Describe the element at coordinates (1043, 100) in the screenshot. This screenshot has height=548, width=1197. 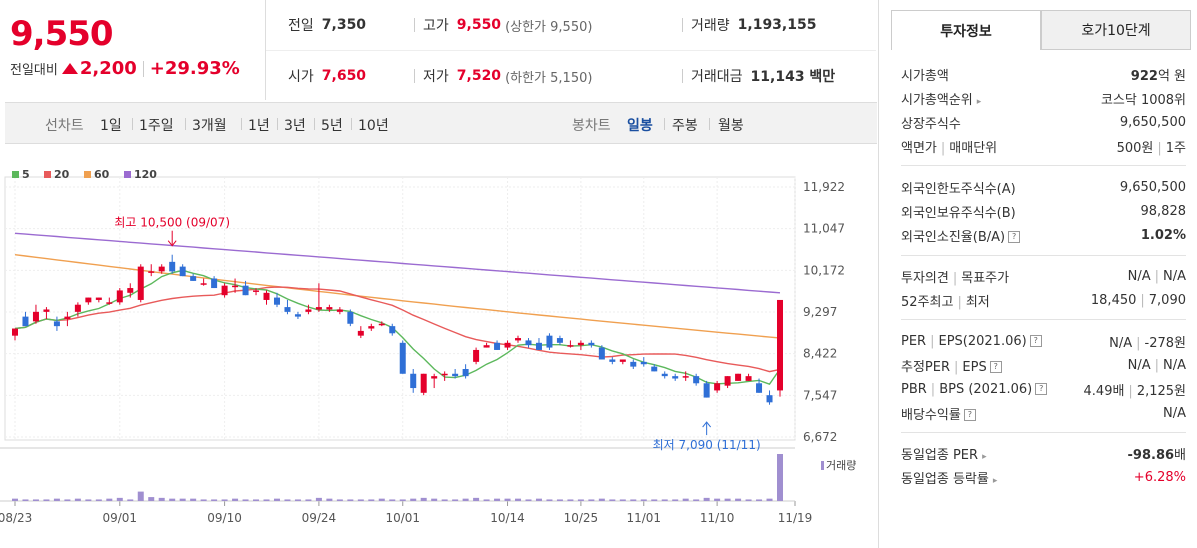
I see `info-row-cap-rank: 시가총액순위 ▸ 코스닥 1008위` at that location.